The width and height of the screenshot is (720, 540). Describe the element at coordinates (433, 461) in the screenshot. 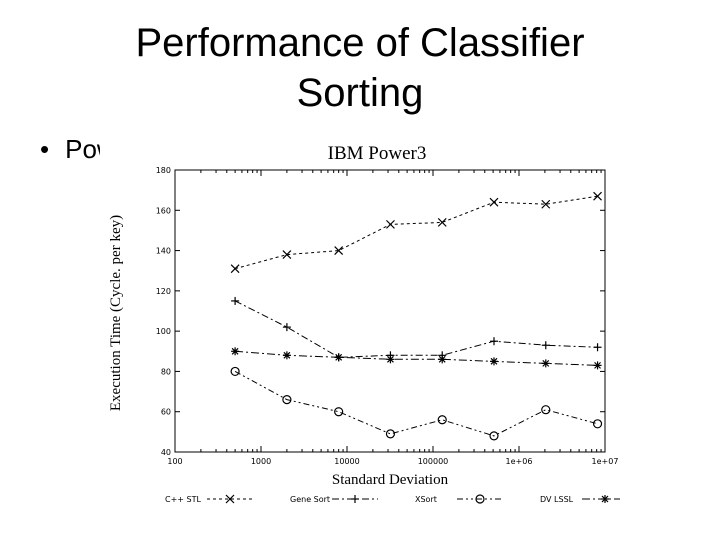

I see `x-tick-label: 100000` at that location.